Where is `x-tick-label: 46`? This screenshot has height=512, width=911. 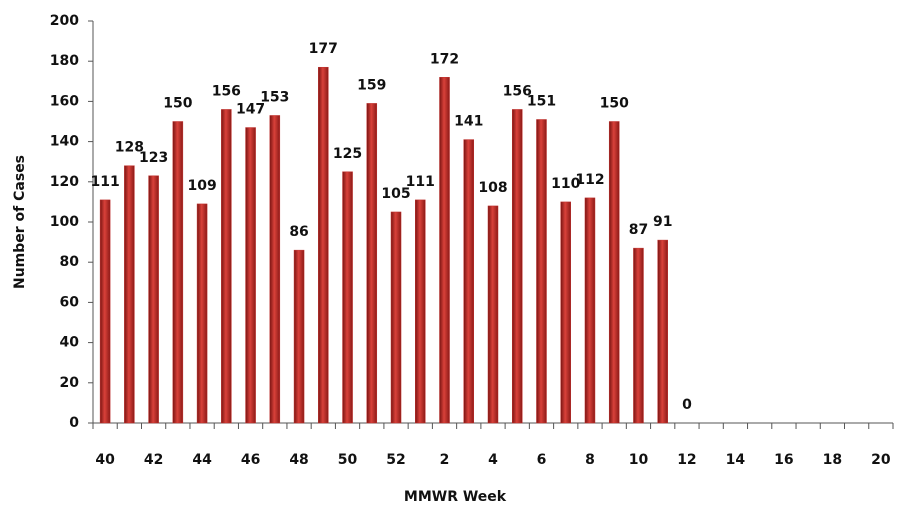 x-tick-label: 46 is located at coordinates (250, 460).